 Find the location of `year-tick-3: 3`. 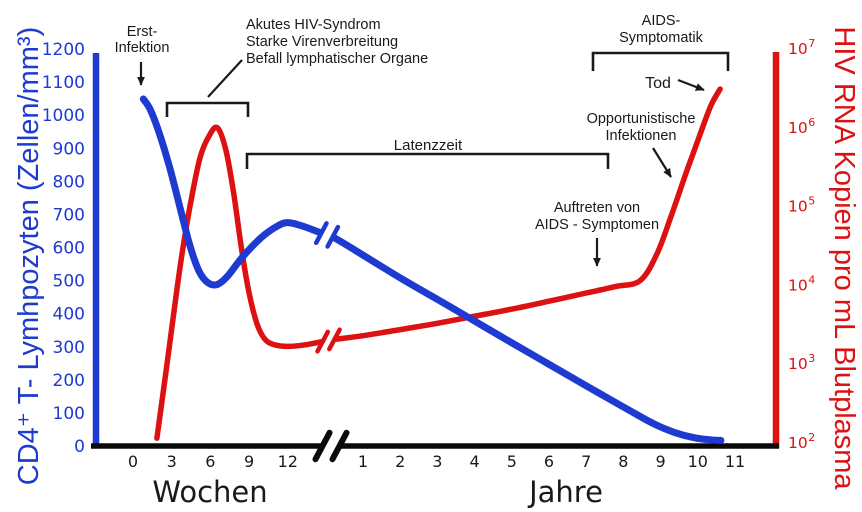

year-tick-3: 3 is located at coordinates (437, 461).